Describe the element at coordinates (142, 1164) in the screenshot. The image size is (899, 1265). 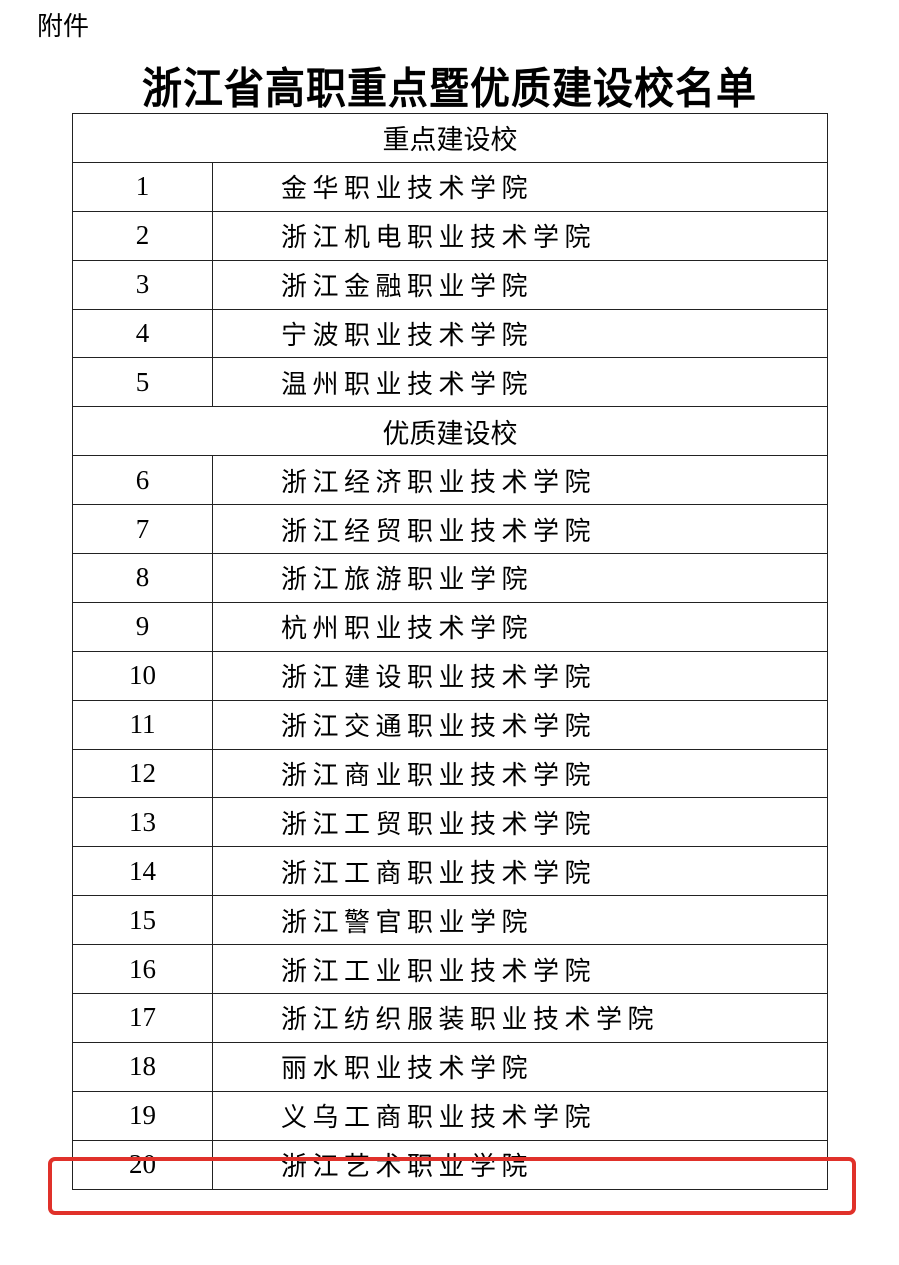
I see `row-number: 20` at that location.